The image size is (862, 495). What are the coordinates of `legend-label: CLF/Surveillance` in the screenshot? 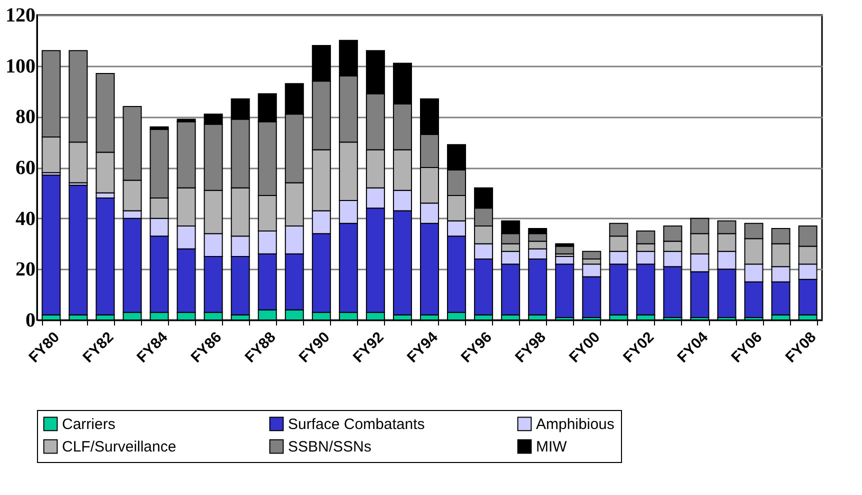 It's located at (119, 447).